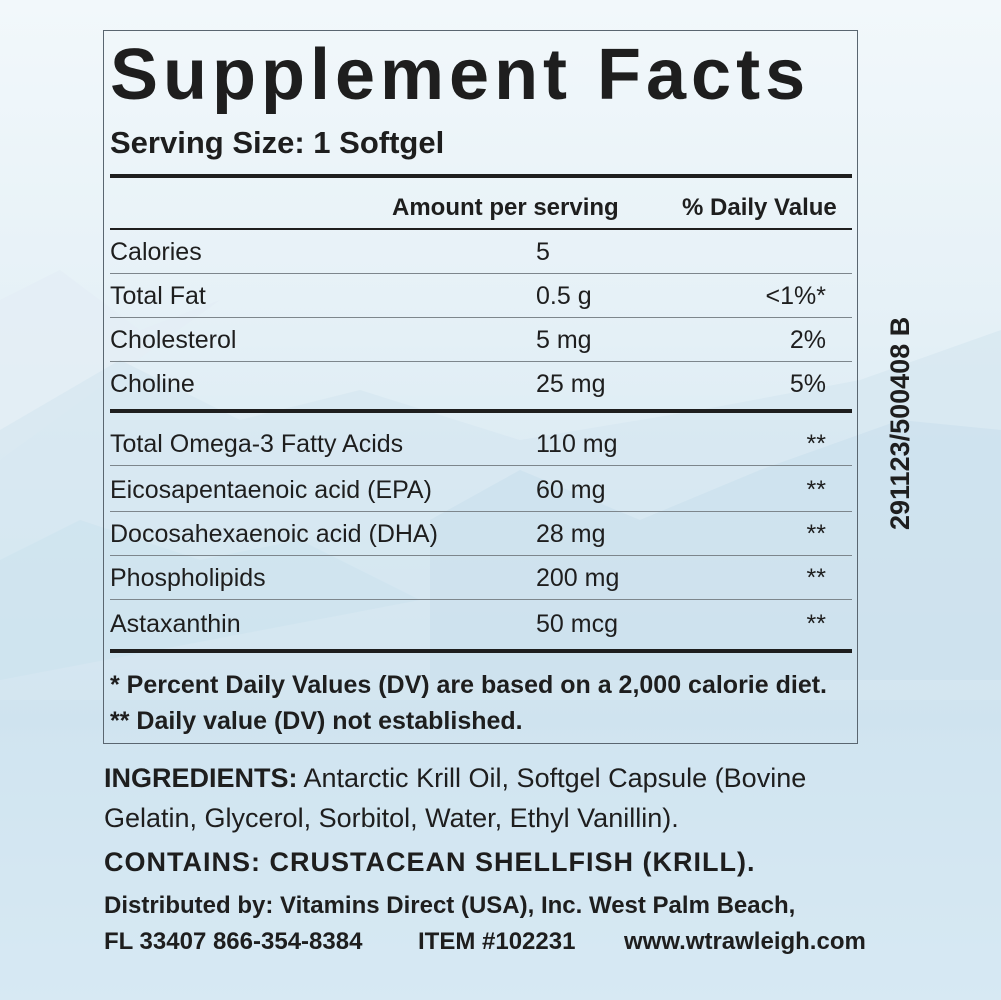 This screenshot has height=1000, width=1001. Describe the element at coordinates (564, 296) in the screenshot. I see `nutrient-amount: 0.5 g` at that location.